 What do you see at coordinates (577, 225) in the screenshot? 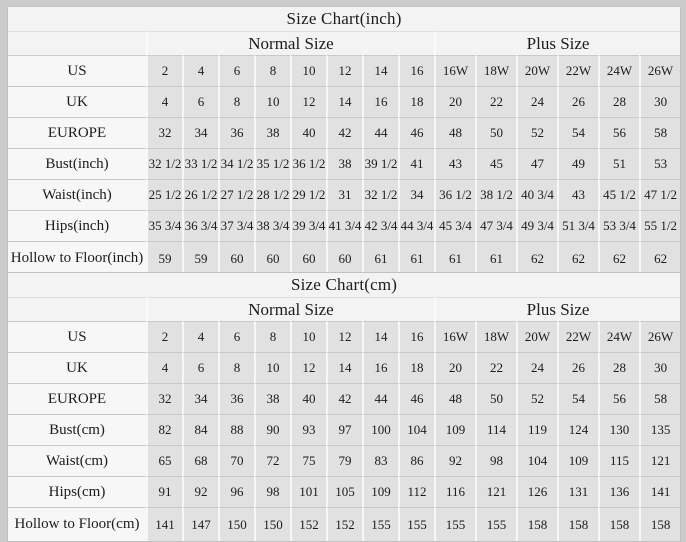
I see `size-value-cell: 51 3/4` at bounding box center [577, 225].